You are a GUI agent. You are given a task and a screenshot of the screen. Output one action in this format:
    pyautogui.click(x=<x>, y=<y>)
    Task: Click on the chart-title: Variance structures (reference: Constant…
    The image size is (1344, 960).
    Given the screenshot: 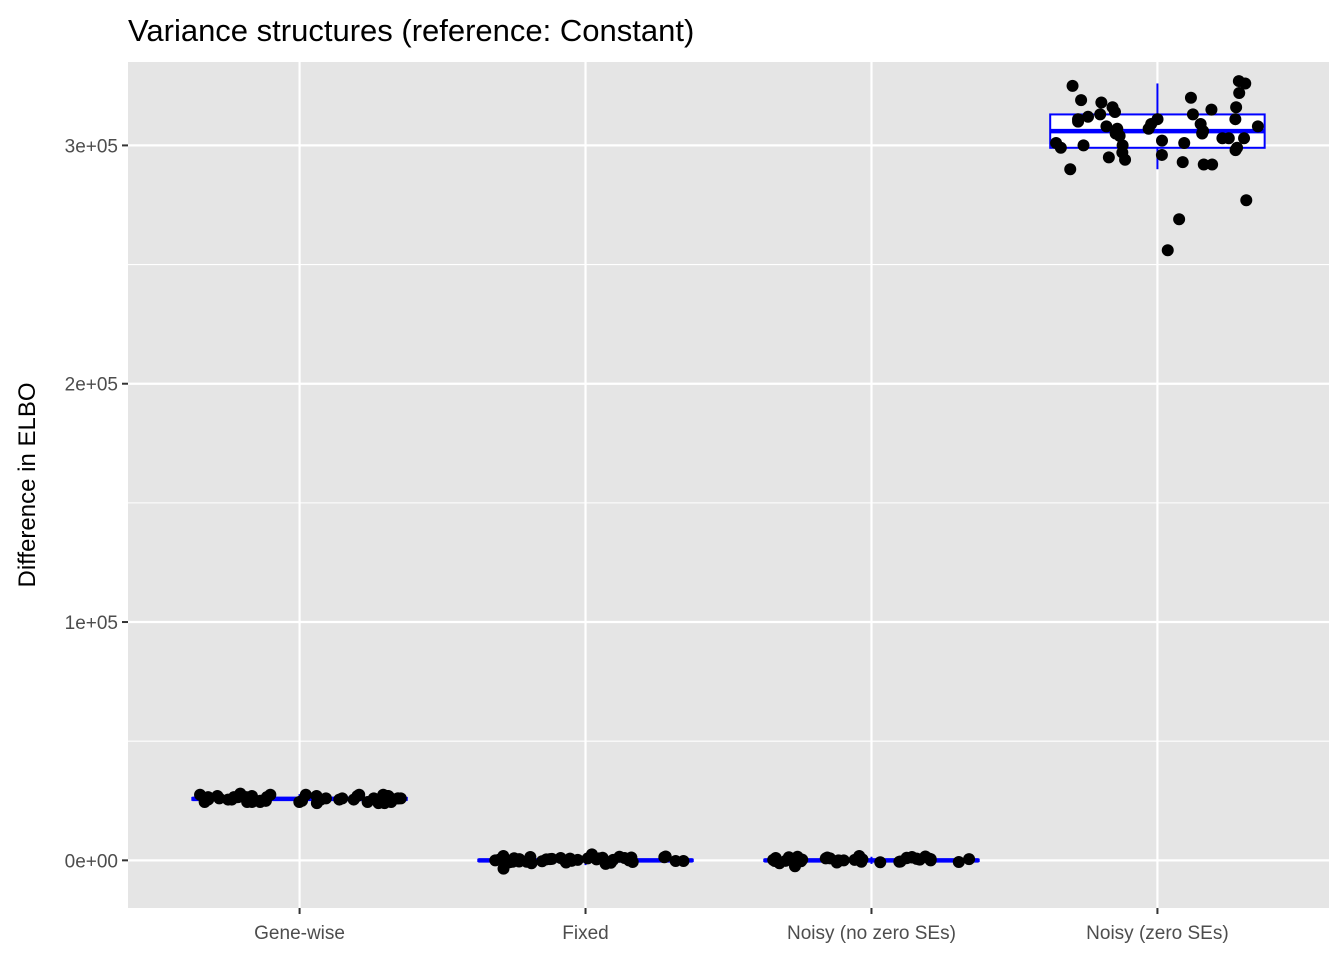 What is the action you would take?
    pyautogui.click(x=411, y=30)
    